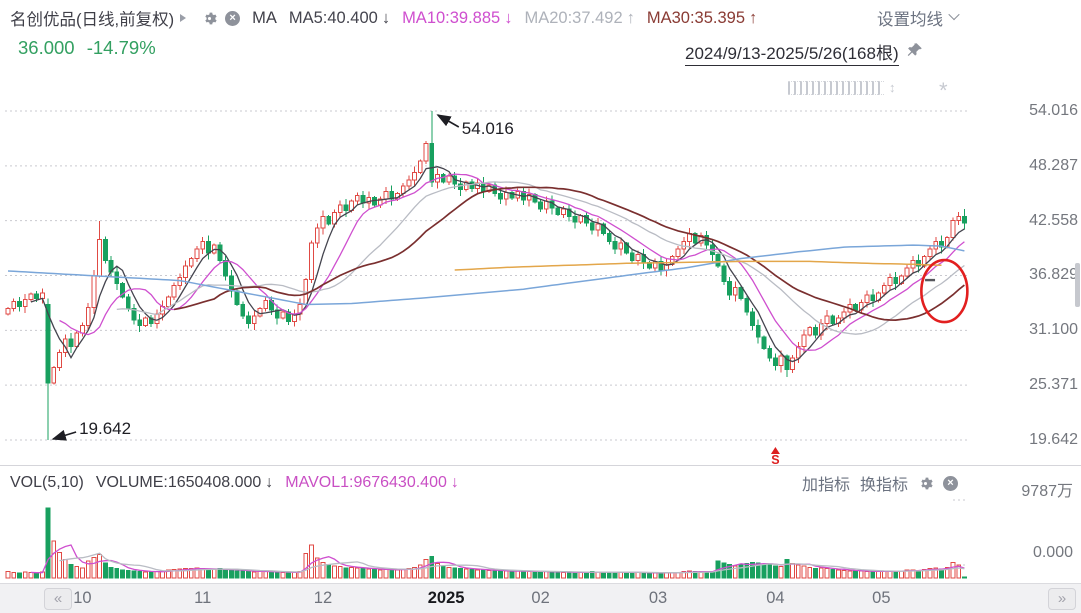  Describe the element at coordinates (698, 265) in the screenshot. I see `long-ma-orange` at that location.